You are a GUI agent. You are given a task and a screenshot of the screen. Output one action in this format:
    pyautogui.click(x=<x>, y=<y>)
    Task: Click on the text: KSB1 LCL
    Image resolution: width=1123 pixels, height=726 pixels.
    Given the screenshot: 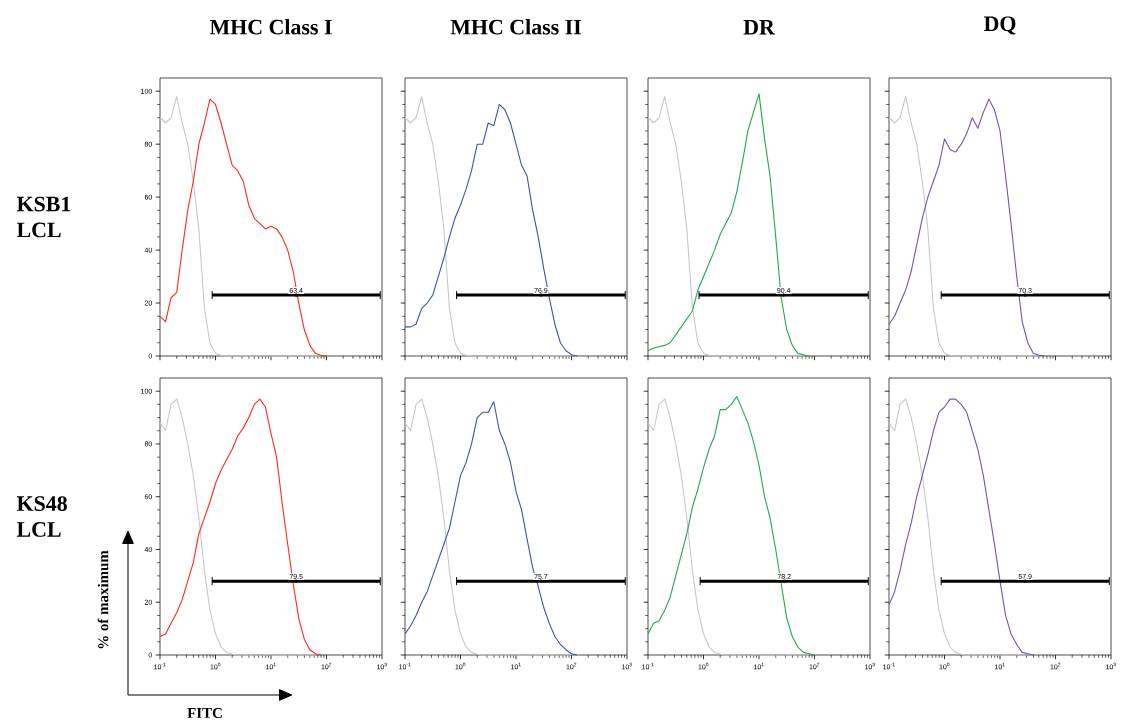 What is the action you would take?
    pyautogui.click(x=43, y=217)
    